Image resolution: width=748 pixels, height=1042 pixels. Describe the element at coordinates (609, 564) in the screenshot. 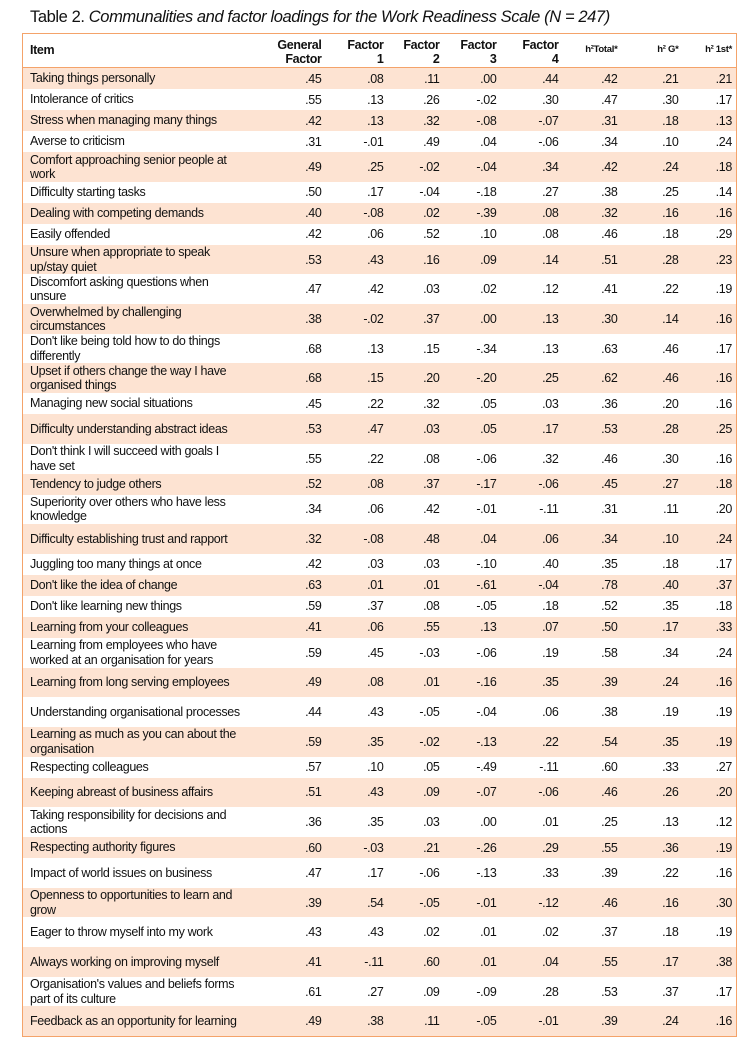

I see `cell-h2-total: .35` at that location.